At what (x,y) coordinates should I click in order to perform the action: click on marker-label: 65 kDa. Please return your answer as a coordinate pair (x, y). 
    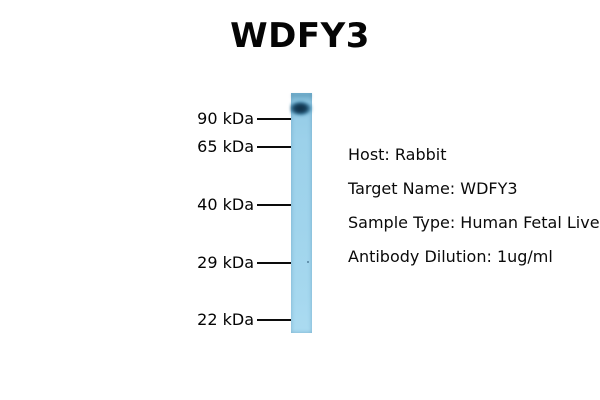
    Looking at the image, I should click on (225, 146).